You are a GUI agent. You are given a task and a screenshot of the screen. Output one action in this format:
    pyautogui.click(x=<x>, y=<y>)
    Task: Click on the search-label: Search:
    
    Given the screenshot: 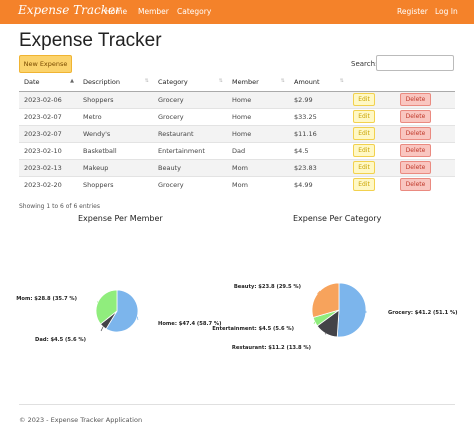 What is the action you would take?
    pyautogui.click(x=364, y=64)
    